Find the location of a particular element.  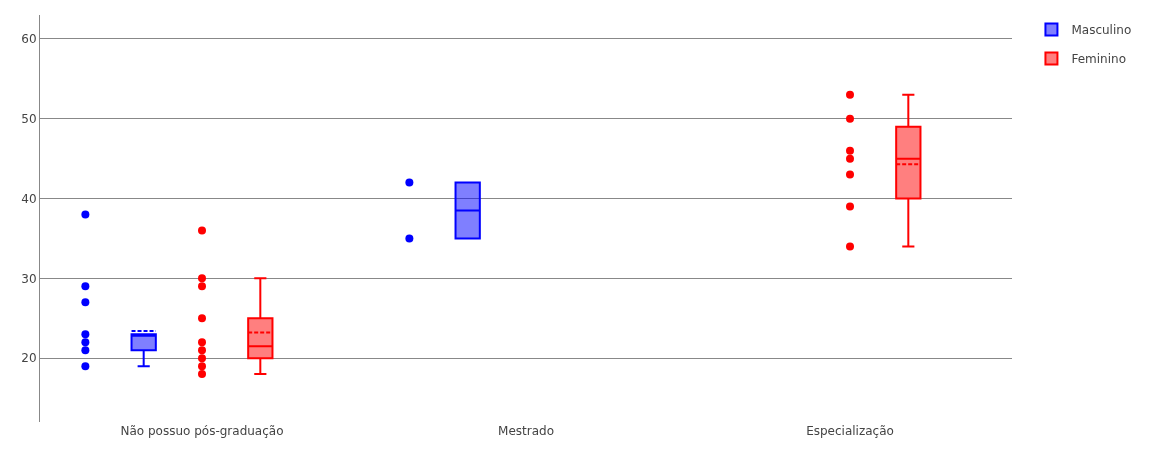

x-tick-label: Não possuo pós-graduação is located at coordinates (202, 431).